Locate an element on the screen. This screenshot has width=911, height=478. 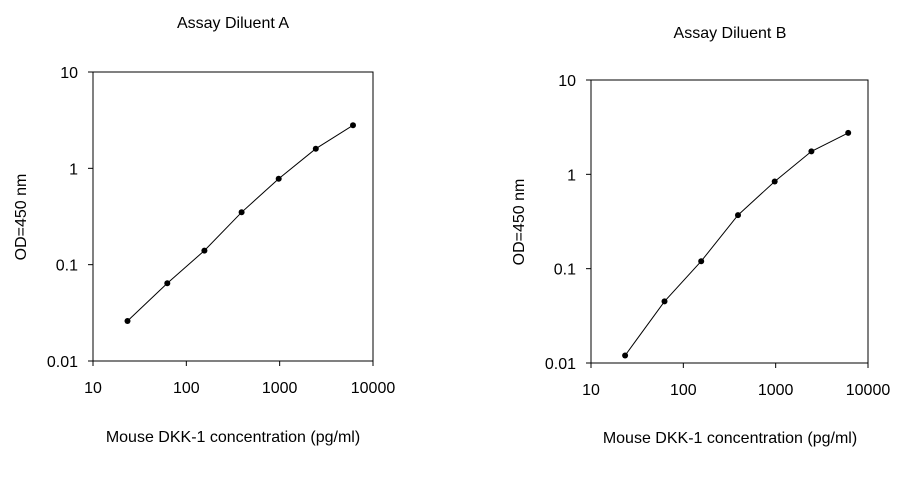
chart-title: Assay Diluent B is located at coordinates (730, 33).